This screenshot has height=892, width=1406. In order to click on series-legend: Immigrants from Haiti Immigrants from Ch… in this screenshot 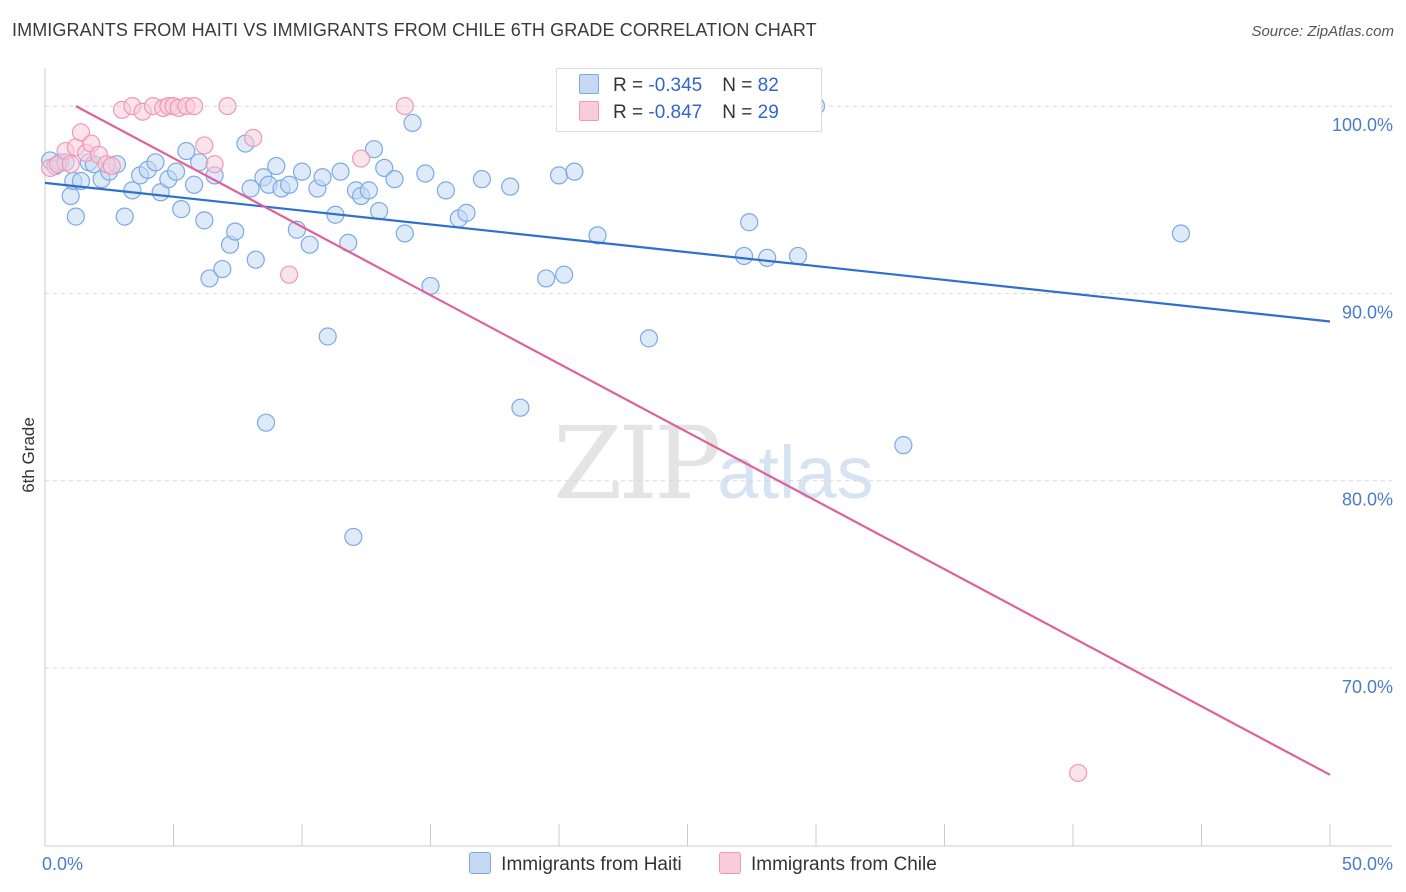, I will do `click(703, 864)`.